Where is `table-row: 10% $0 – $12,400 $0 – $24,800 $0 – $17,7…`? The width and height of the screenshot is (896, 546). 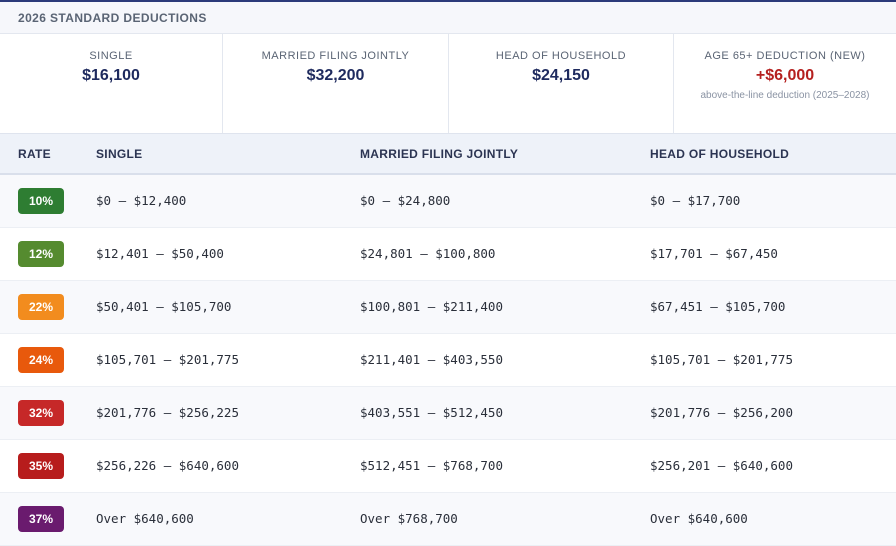 table-row: 10% $0 – $12,400 $0 – $24,800 $0 – $17,7… is located at coordinates (448, 201).